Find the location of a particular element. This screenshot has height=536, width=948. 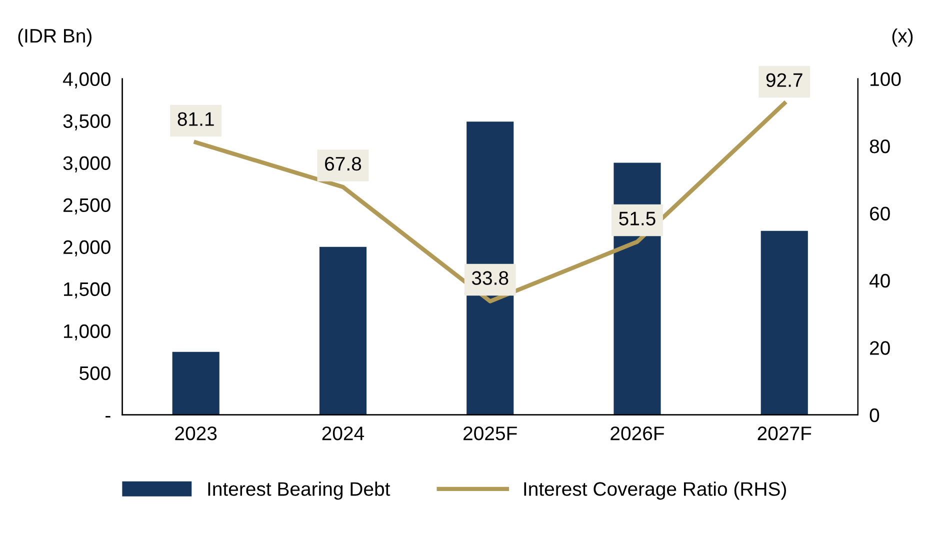

y2-tick-label: 60 is located at coordinates (880, 213).